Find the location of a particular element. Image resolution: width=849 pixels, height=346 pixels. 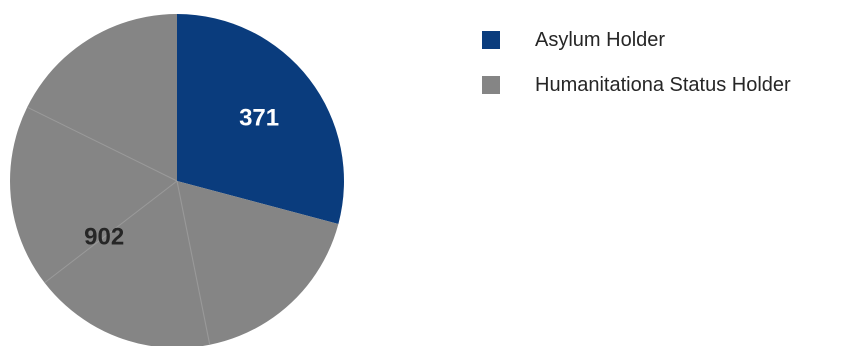

legend-item-asylum-holder: Asylum Holder is located at coordinates (636, 40).